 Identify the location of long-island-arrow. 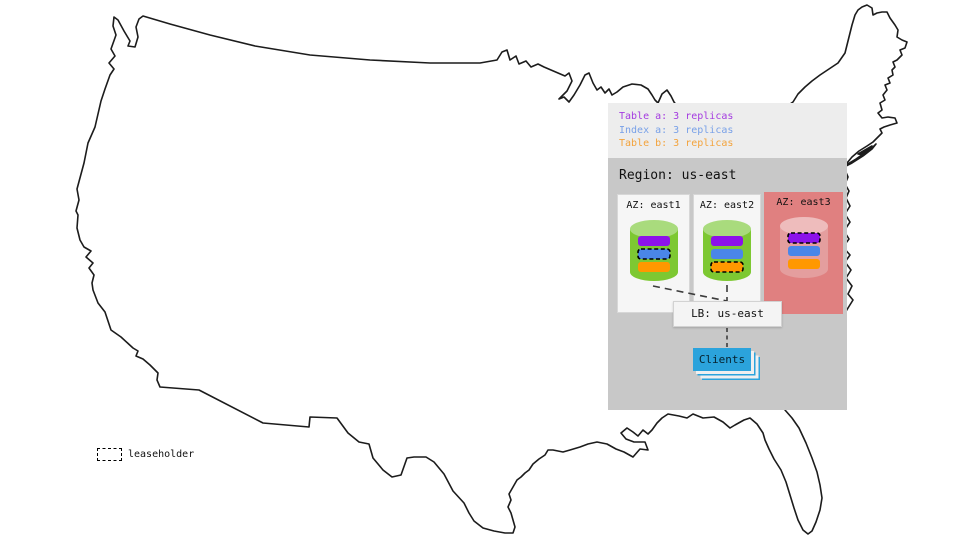
(865, 150).